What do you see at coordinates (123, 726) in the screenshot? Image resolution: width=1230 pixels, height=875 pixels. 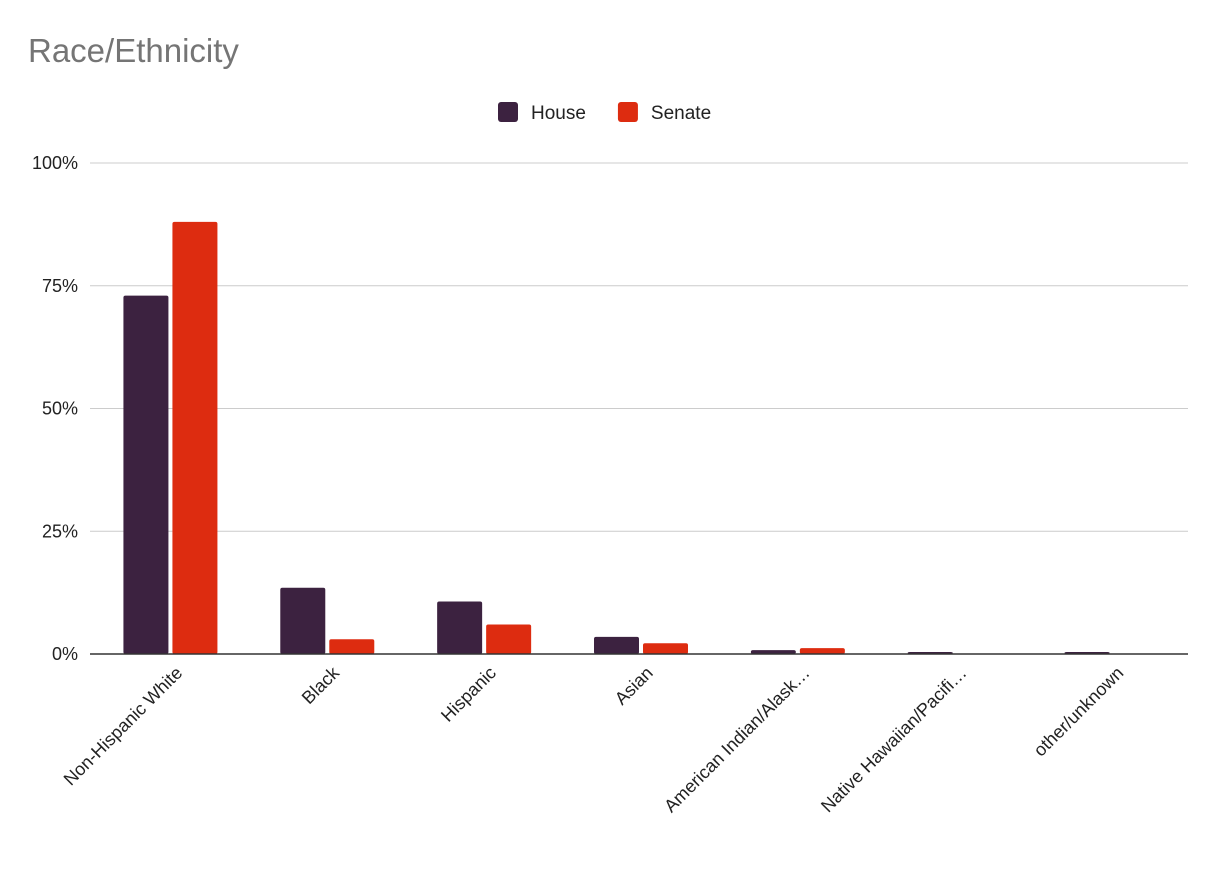 I see `x-tick-label: Non-Hispanic White` at bounding box center [123, 726].